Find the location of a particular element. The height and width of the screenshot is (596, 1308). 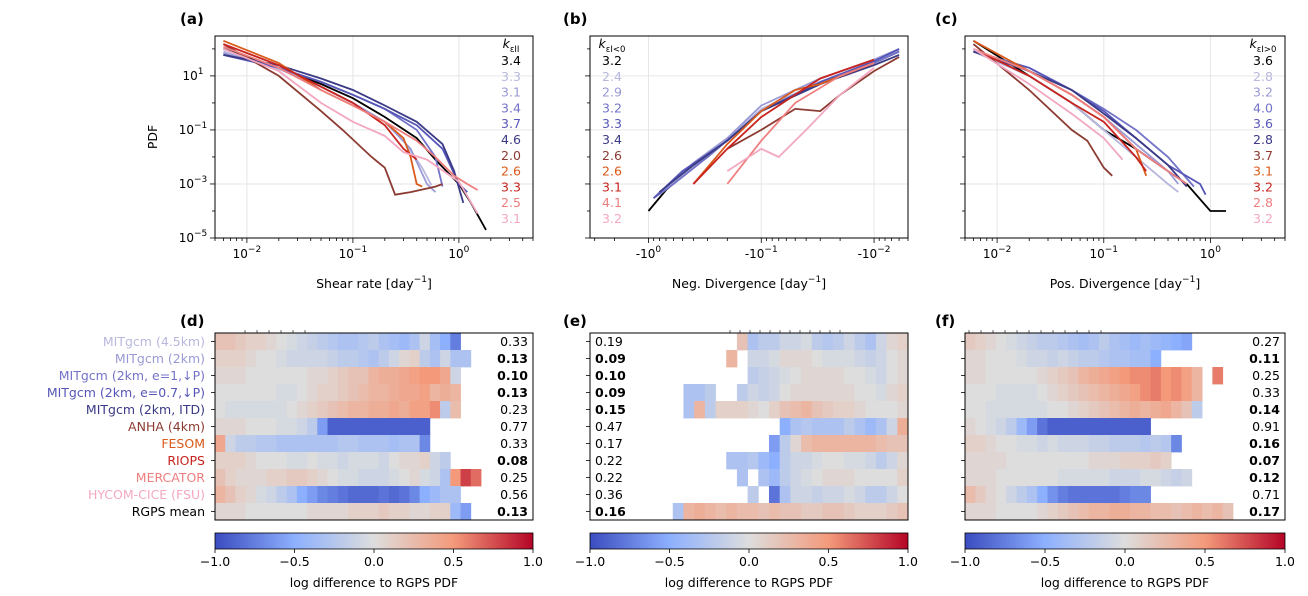

colorbar-tick-label: 1.0 is located at coordinates (1285, 561).